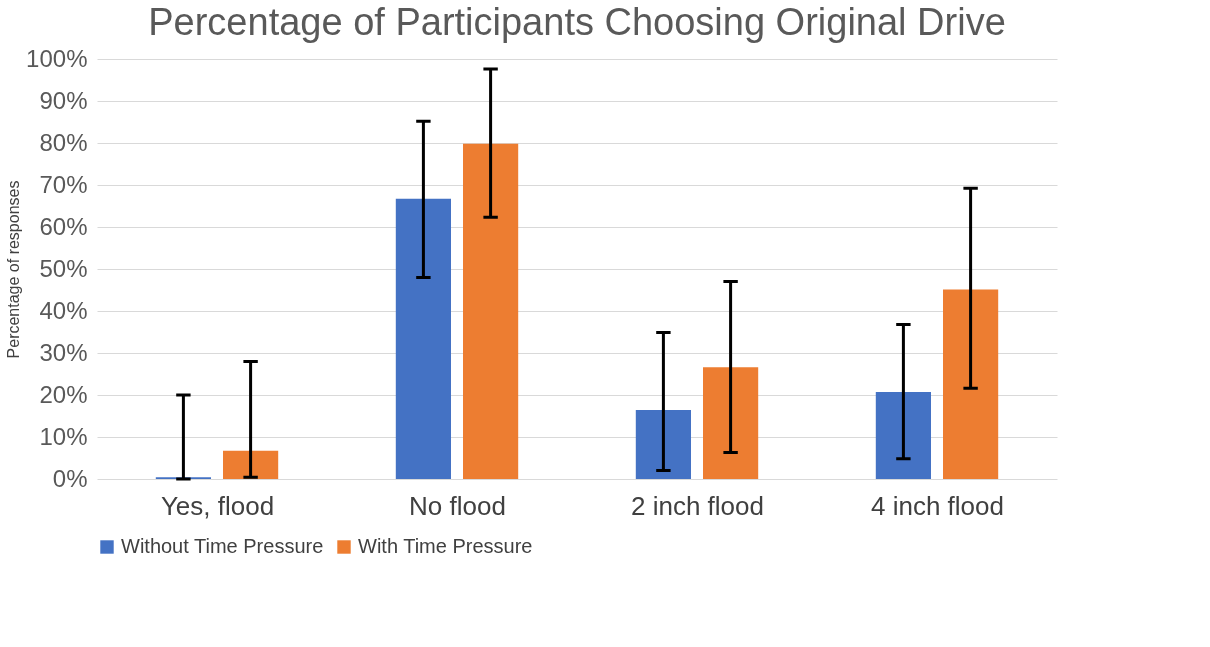 The image size is (1210, 647). I want to click on x-tick-label: Yes, flood, so click(217, 505).